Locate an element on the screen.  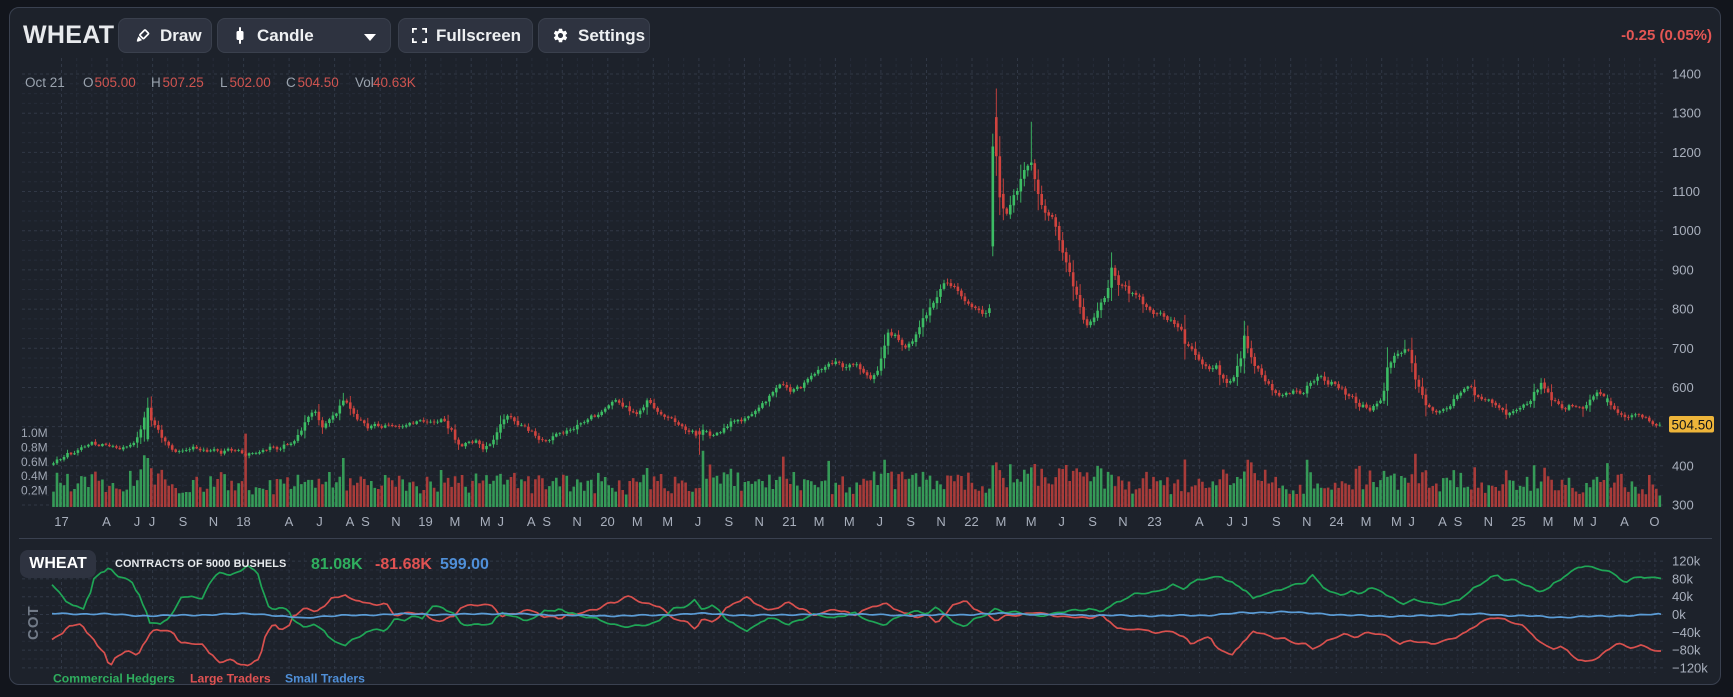
svg-text: 23 is located at coordinates (1154, 521).